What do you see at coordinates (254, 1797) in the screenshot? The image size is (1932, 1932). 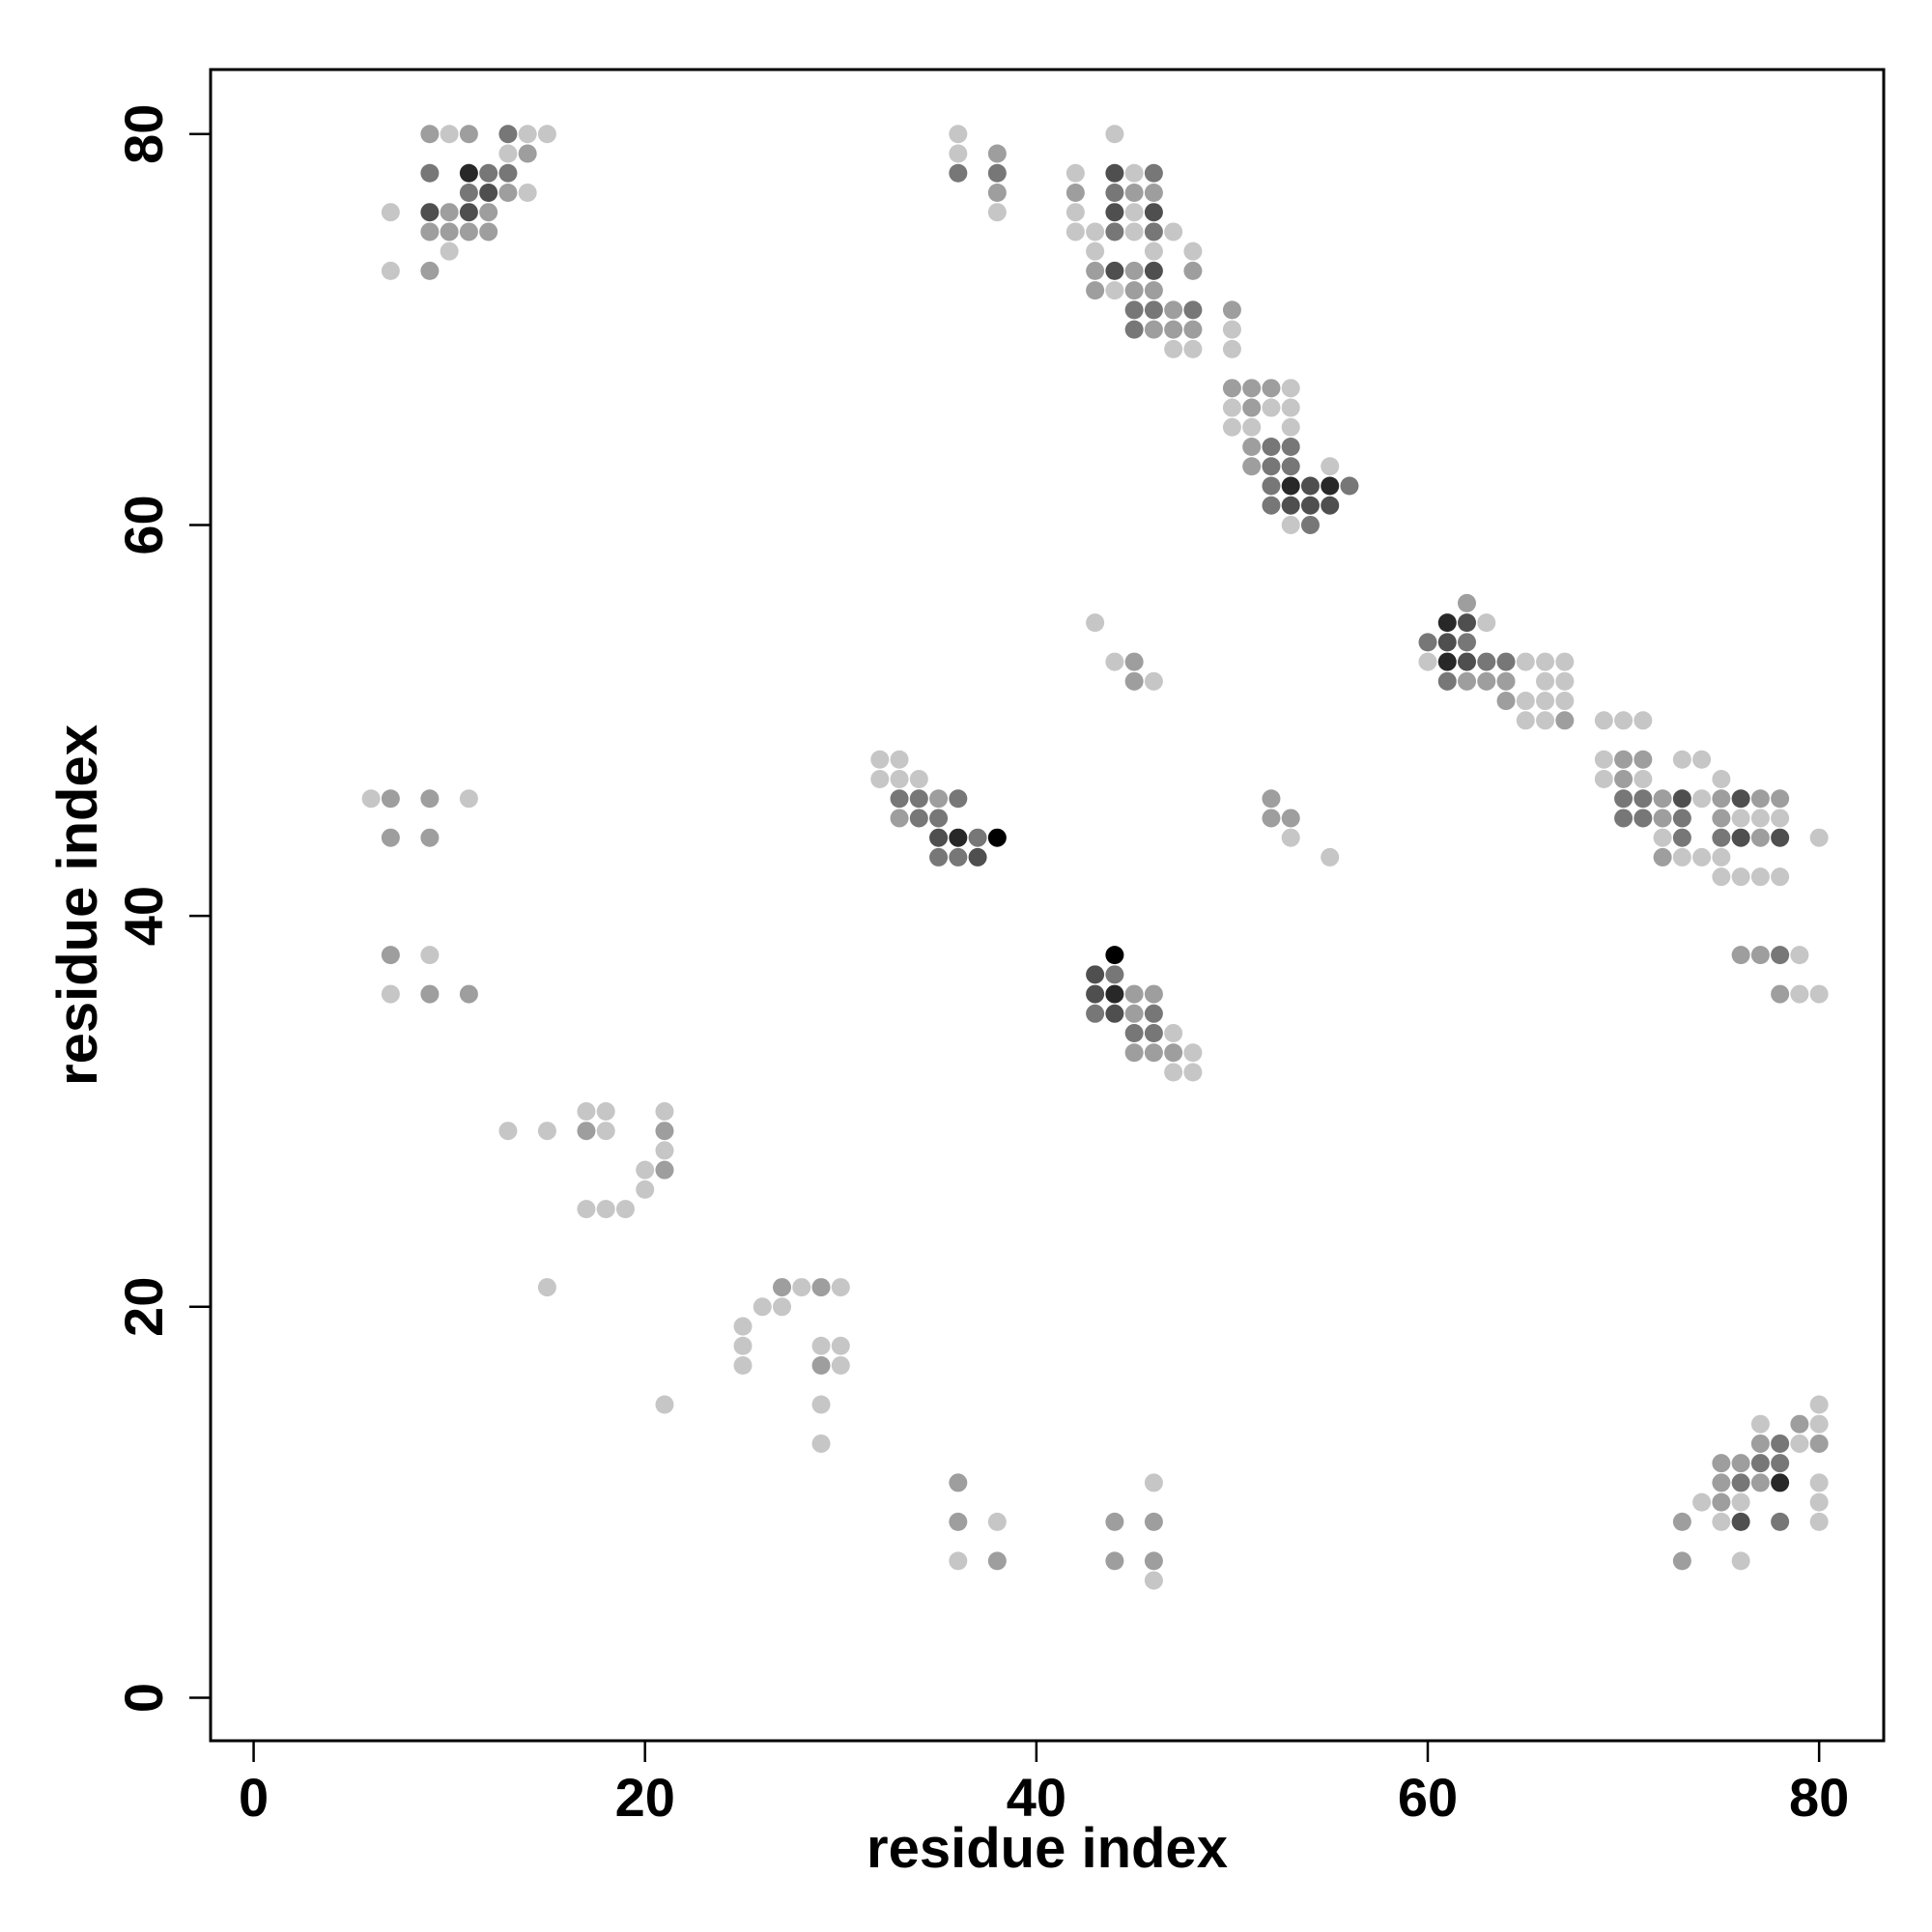 I see `x-tick-label: 0` at bounding box center [254, 1797].